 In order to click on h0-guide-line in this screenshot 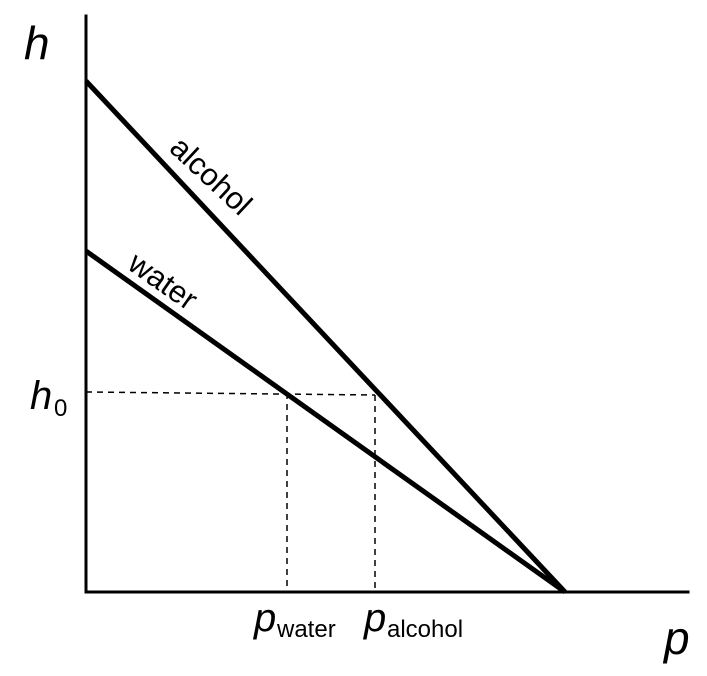, I will do `click(230, 393)`.